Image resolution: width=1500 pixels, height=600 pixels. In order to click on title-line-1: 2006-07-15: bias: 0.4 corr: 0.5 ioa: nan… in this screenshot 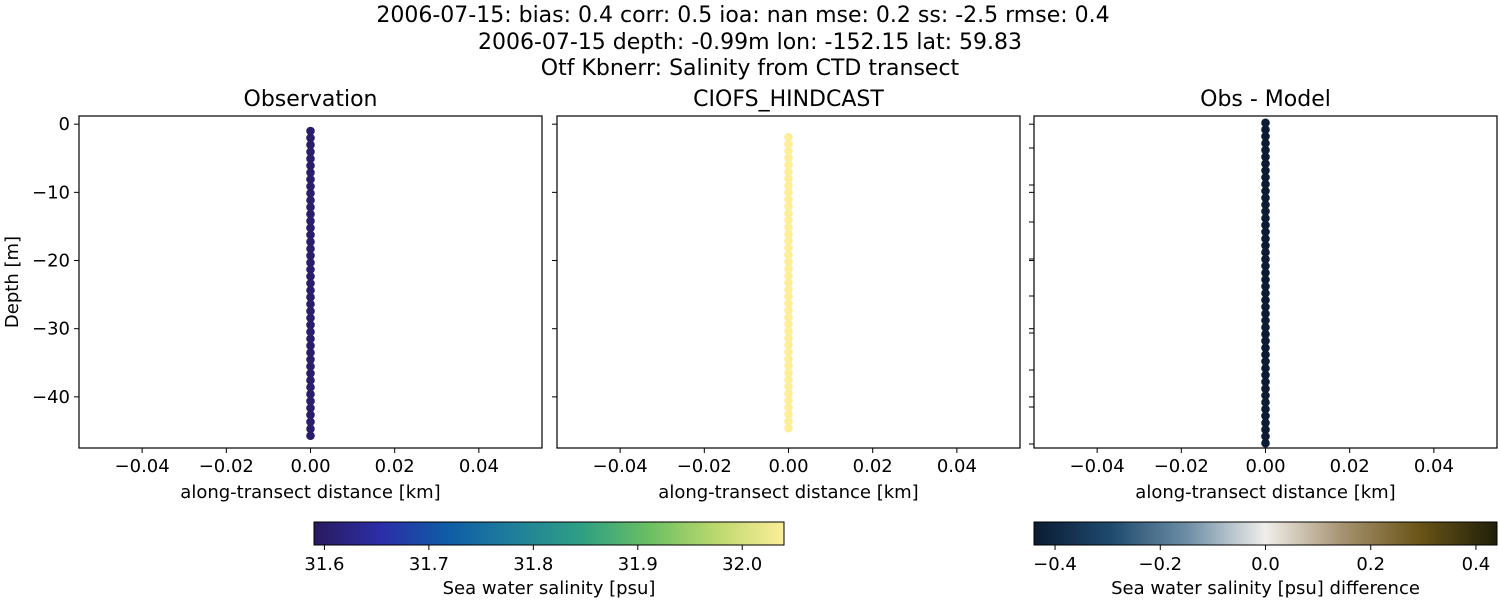, I will do `click(742, 15)`.